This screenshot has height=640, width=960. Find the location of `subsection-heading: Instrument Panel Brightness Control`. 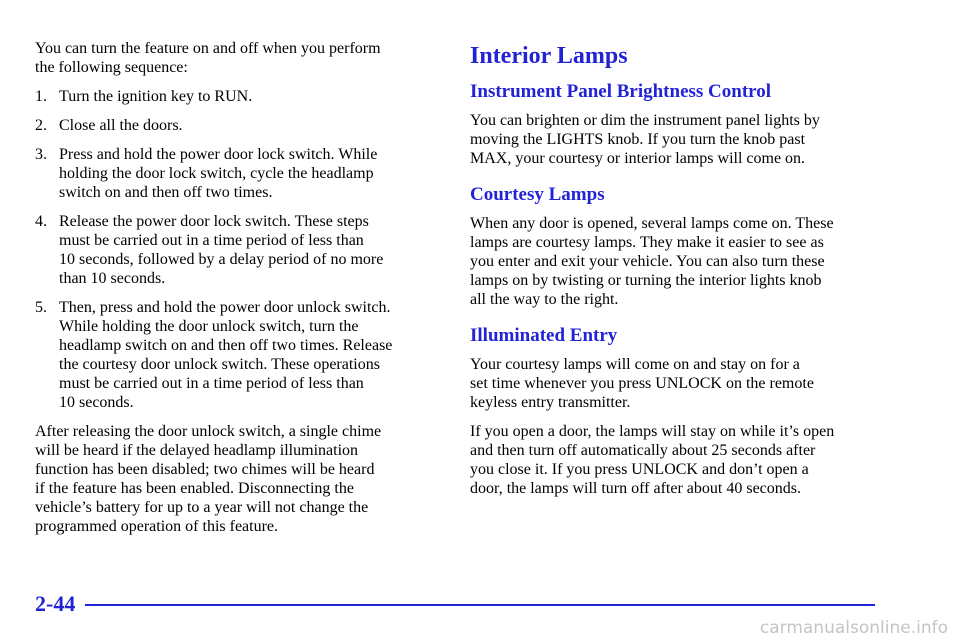

subsection-heading: Instrument Panel Brightness Control is located at coordinates (621, 91).